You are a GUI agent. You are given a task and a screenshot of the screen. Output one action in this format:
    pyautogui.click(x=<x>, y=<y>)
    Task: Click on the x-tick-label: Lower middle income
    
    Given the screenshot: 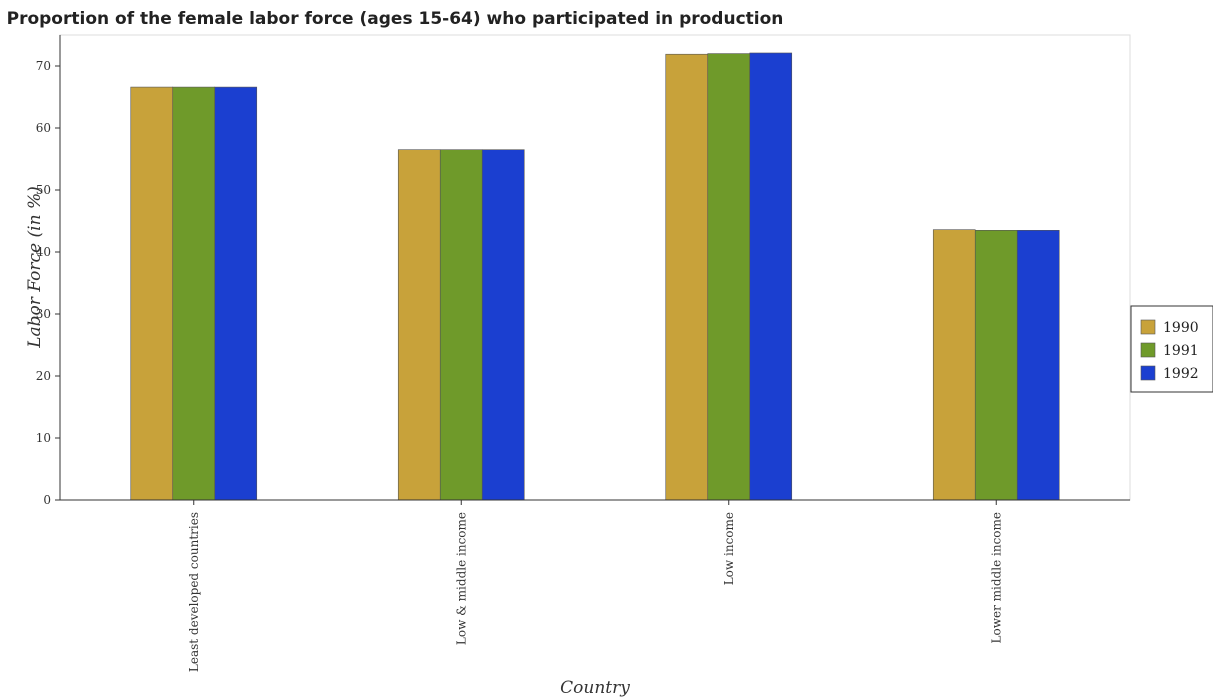 What is the action you would take?
    pyautogui.click(x=996, y=577)
    